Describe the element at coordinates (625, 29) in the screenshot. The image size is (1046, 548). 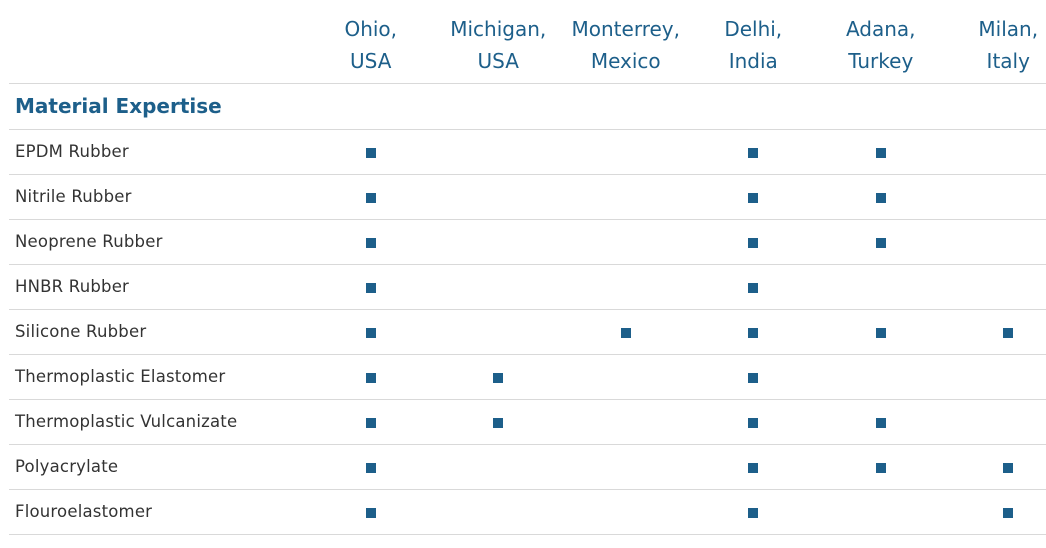
I see `location-line1: Monterrey,` at that location.